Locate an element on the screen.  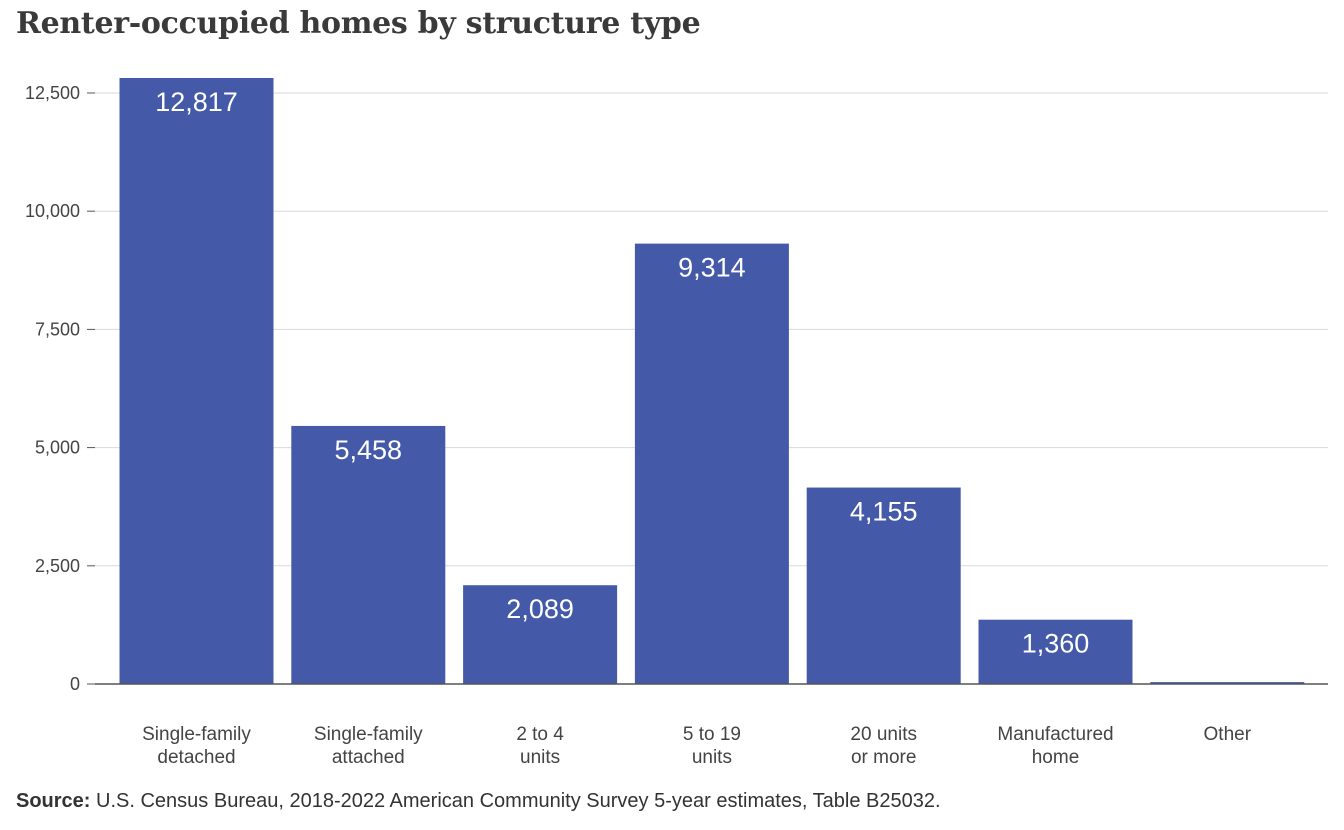
data-label: 12,817 is located at coordinates (196, 102).